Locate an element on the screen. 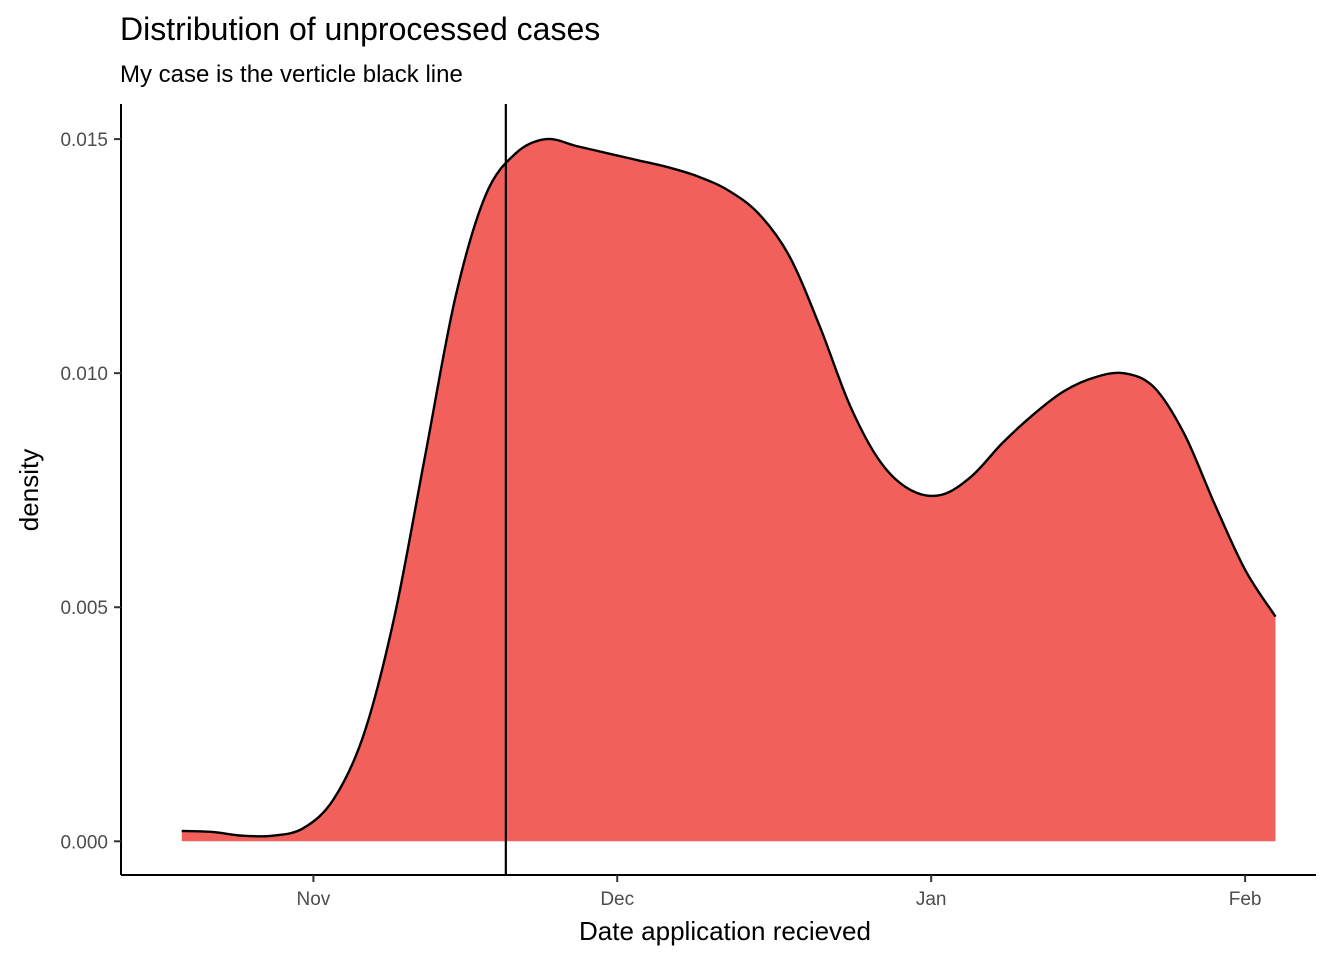 The height and width of the screenshot is (965, 1344). chart-title: Distribution of unprocessed cases is located at coordinates (360, 29).